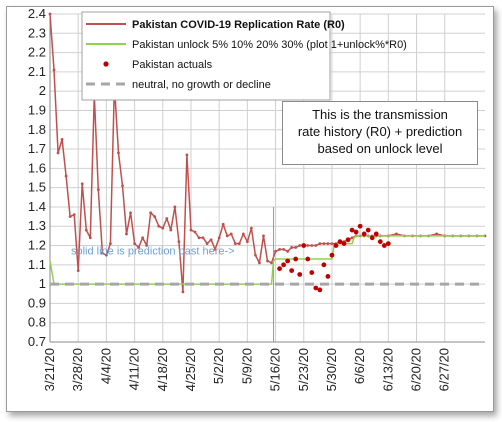  I want to click on y-tick-label: 1.6, so click(37, 167).